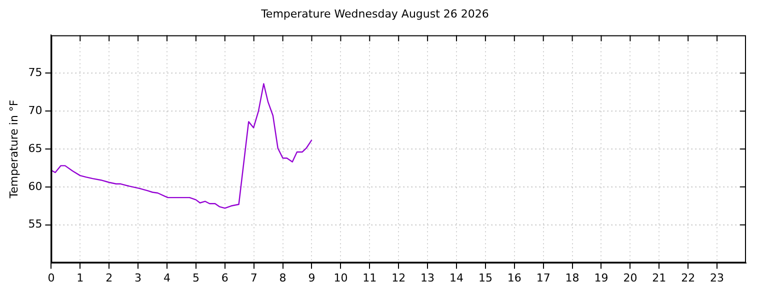 This screenshot has height=288, width=768. Describe the element at coordinates (514, 277) in the screenshot. I see `x-tick-label: 16` at that location.